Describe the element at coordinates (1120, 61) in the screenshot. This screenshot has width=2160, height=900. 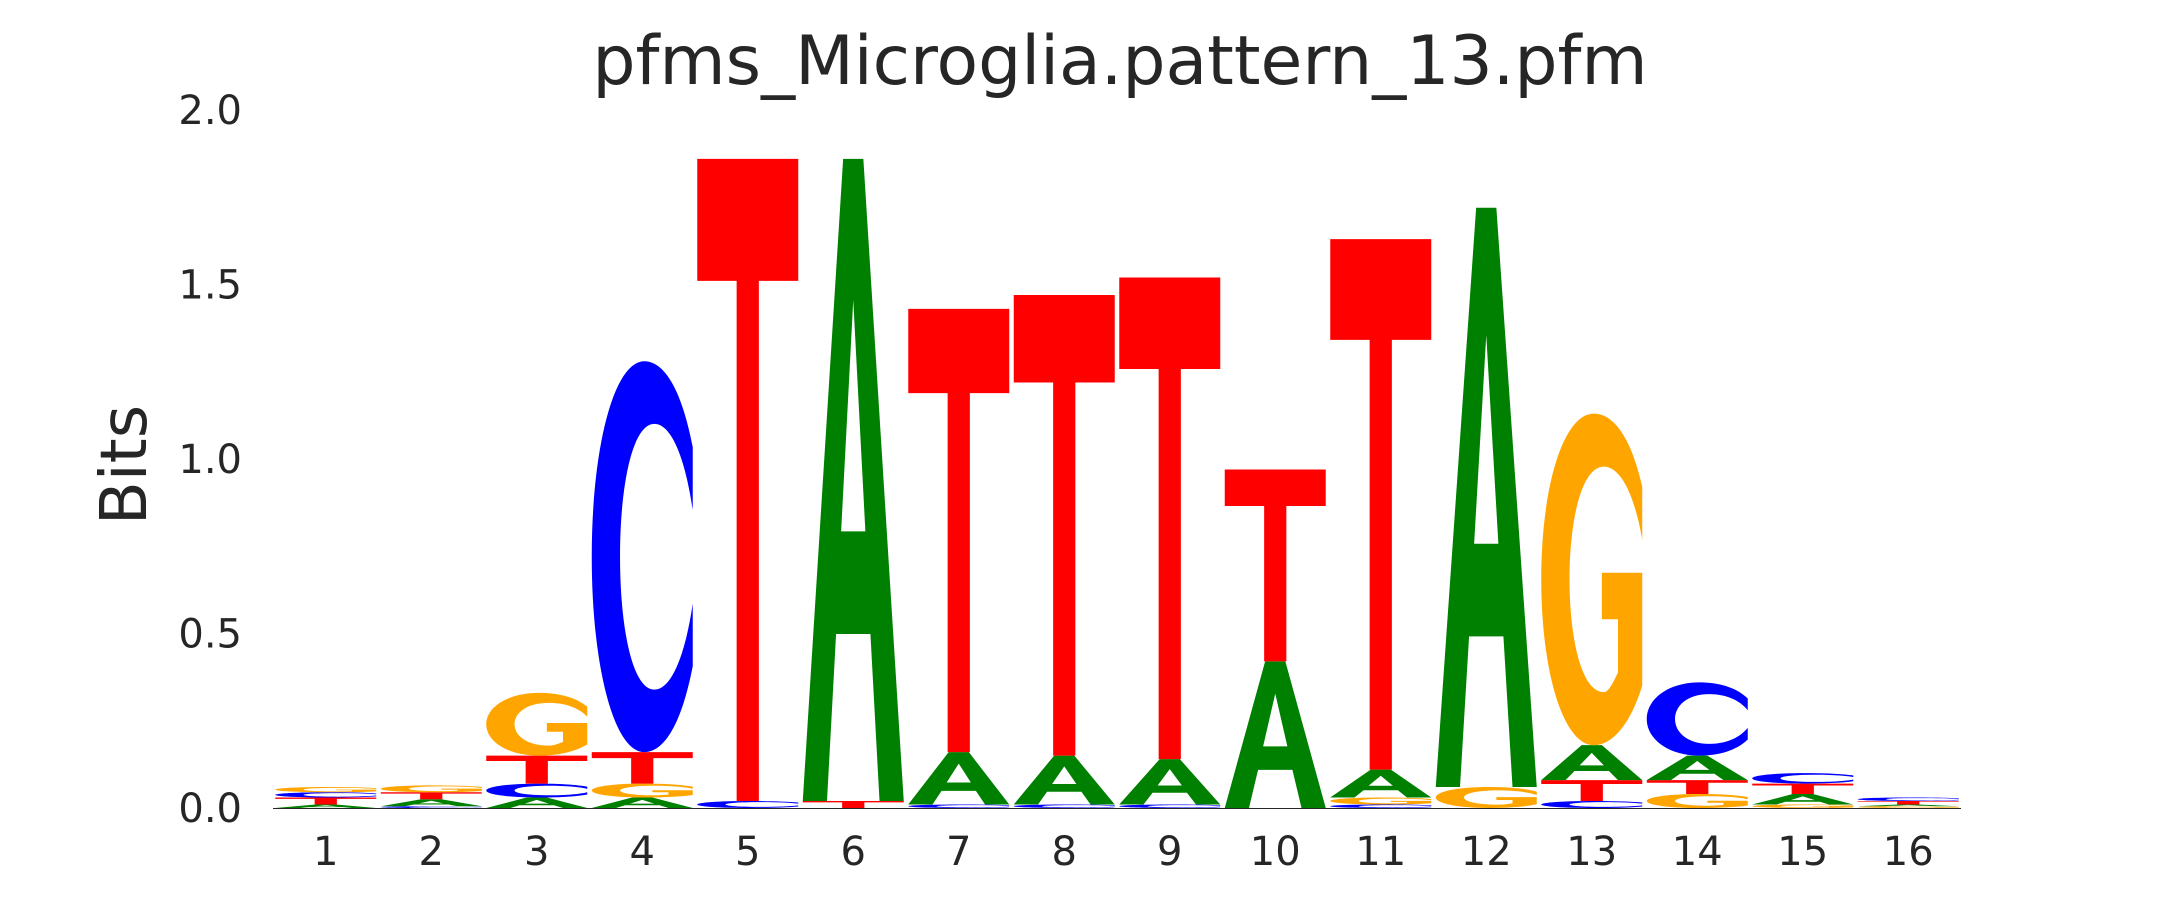
I see `chart-title: pfms_Microglia.pattern_13.pfm` at that location.